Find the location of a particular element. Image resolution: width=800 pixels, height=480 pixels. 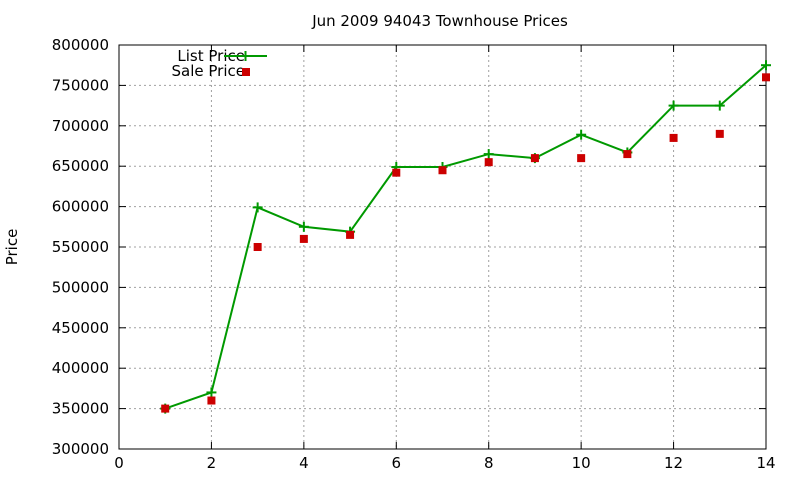

x-tick-label: 6 is located at coordinates (397, 463).